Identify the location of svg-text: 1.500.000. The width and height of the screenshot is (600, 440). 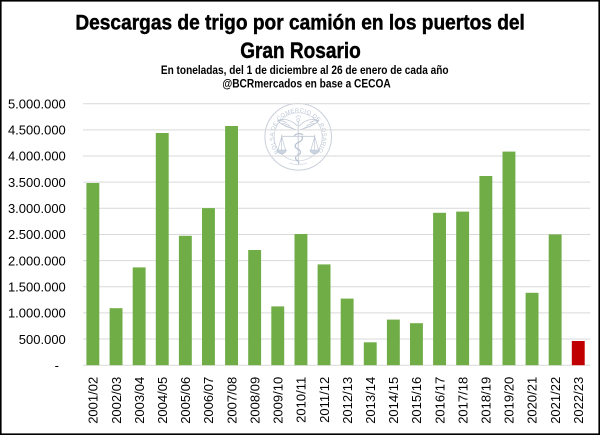
(37, 287).